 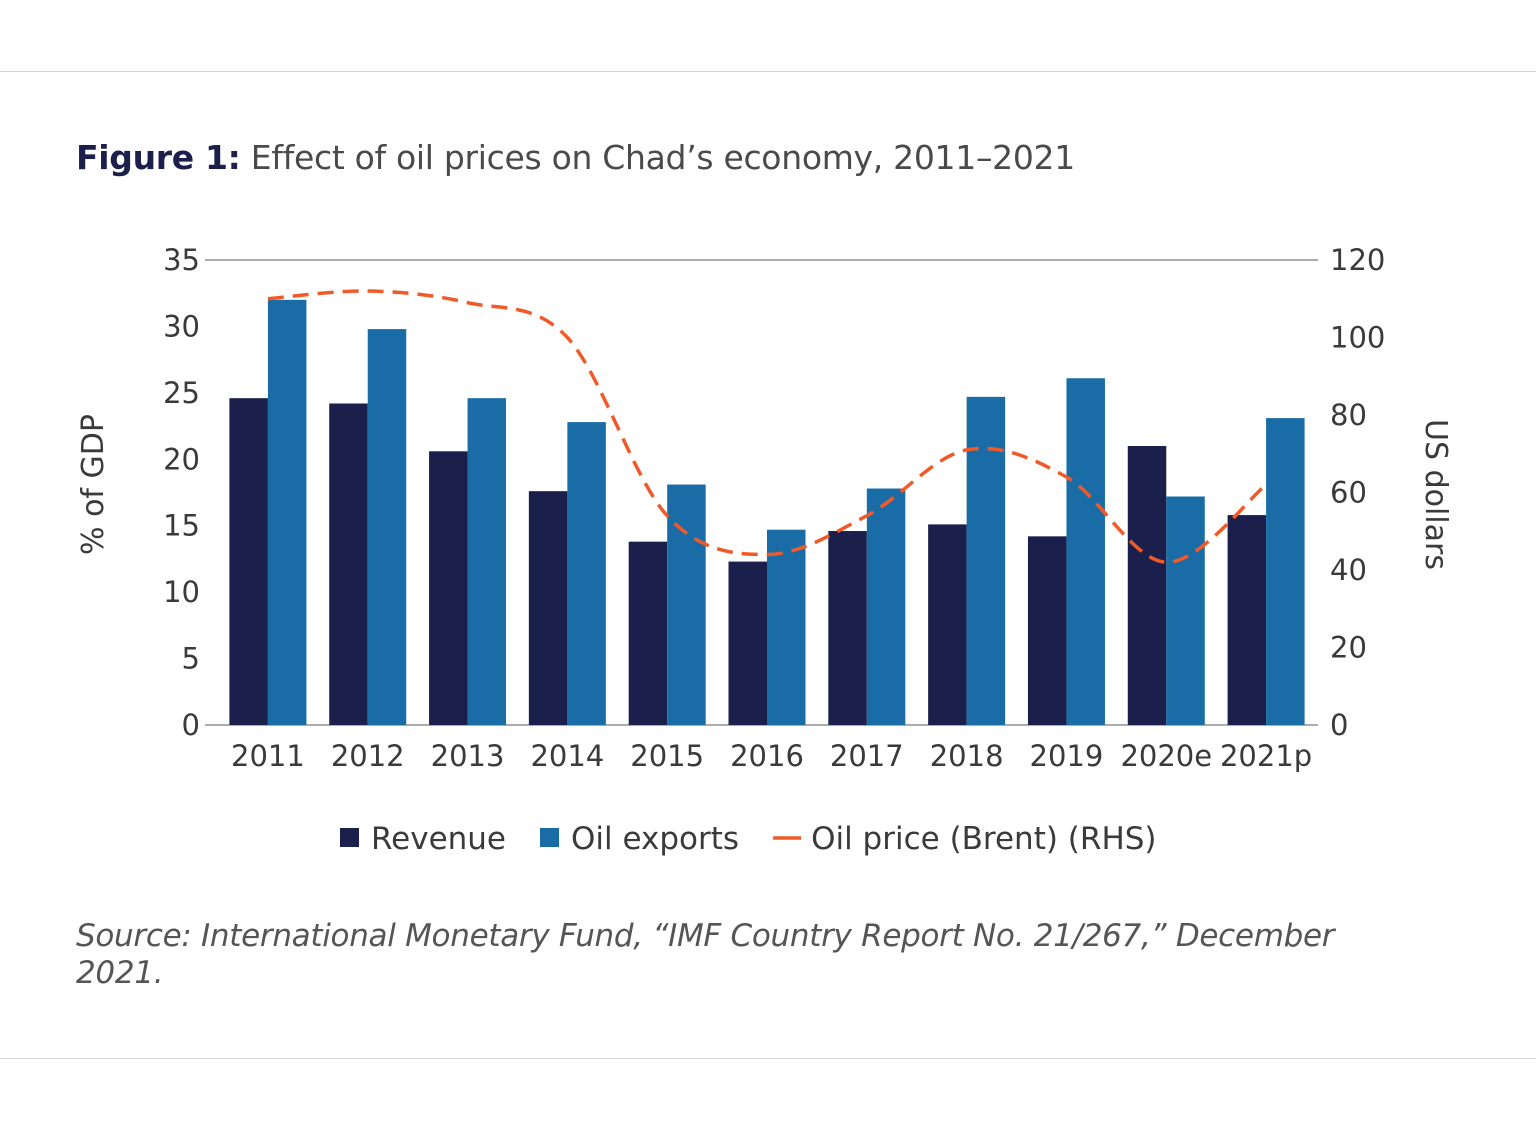 I want to click on y-left-tick-label: 10, so click(x=181, y=592).